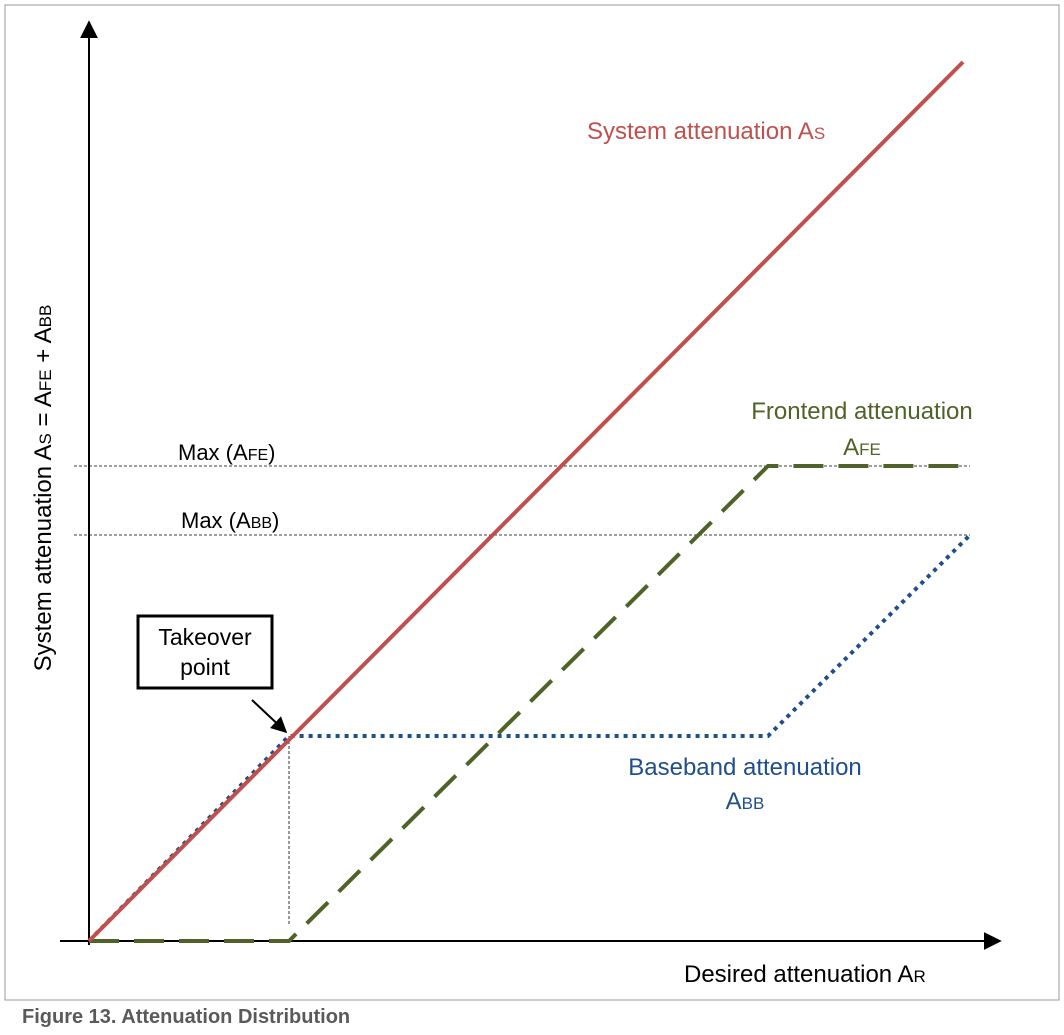 The width and height of the screenshot is (1064, 1035). Describe the element at coordinates (745, 767) in the screenshot. I see `baseband-attenuation-label: Baseband attenuation` at that location.